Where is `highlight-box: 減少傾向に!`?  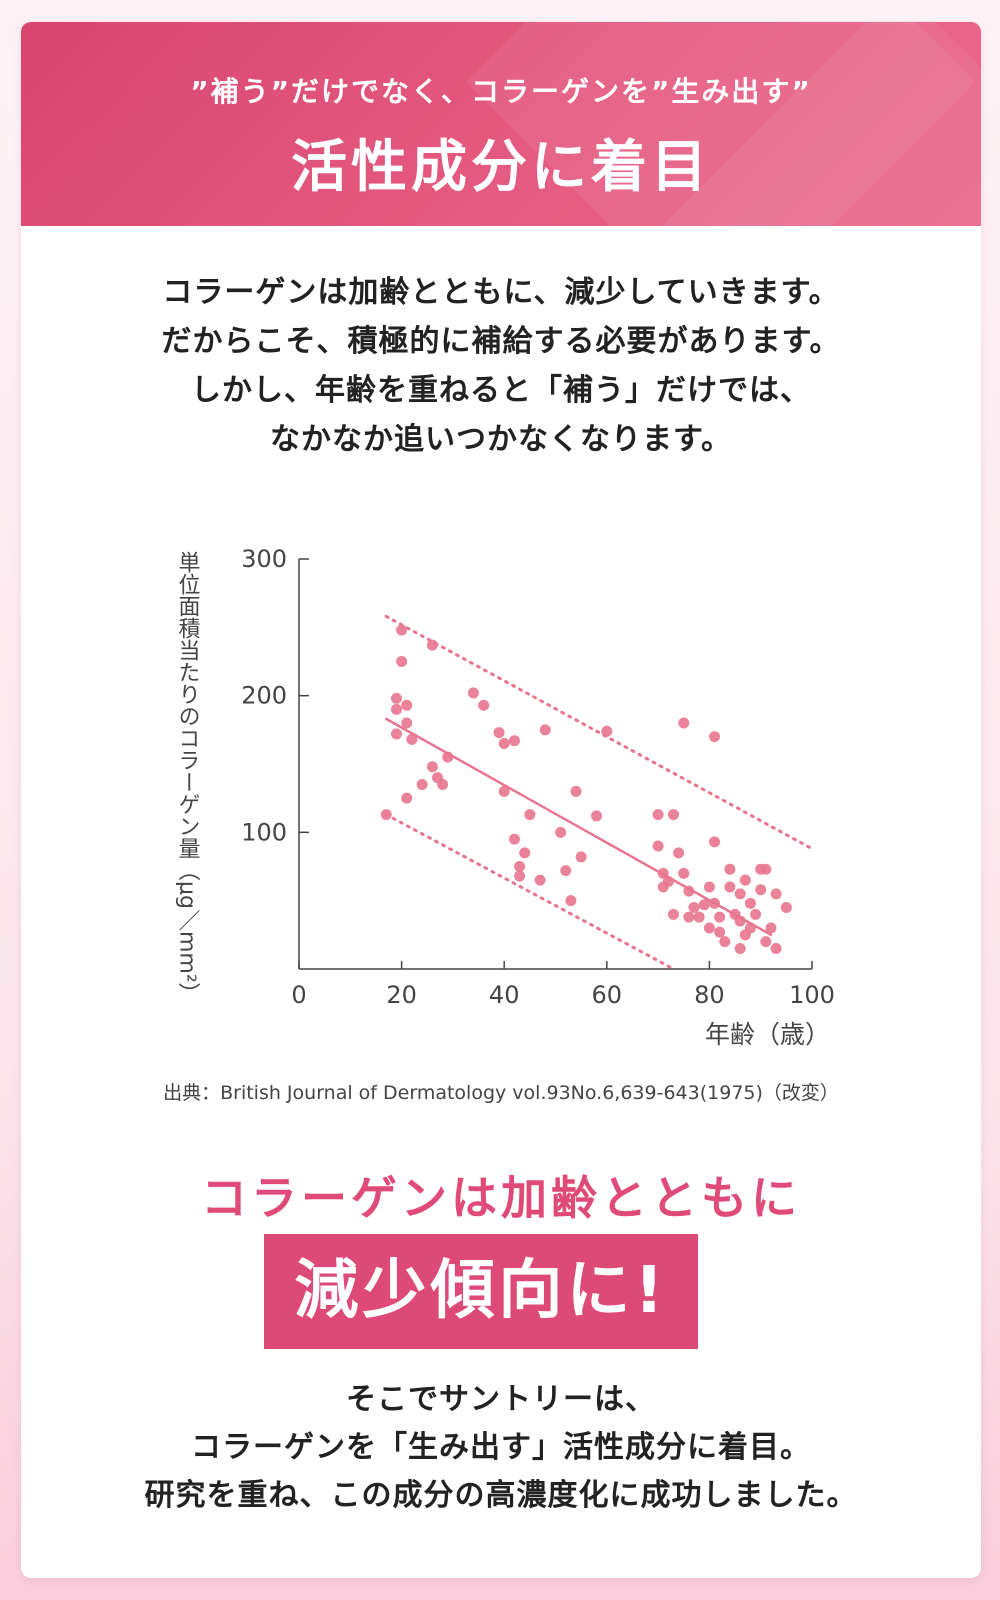
highlight-box: 減少傾向に! is located at coordinates (481, 1291).